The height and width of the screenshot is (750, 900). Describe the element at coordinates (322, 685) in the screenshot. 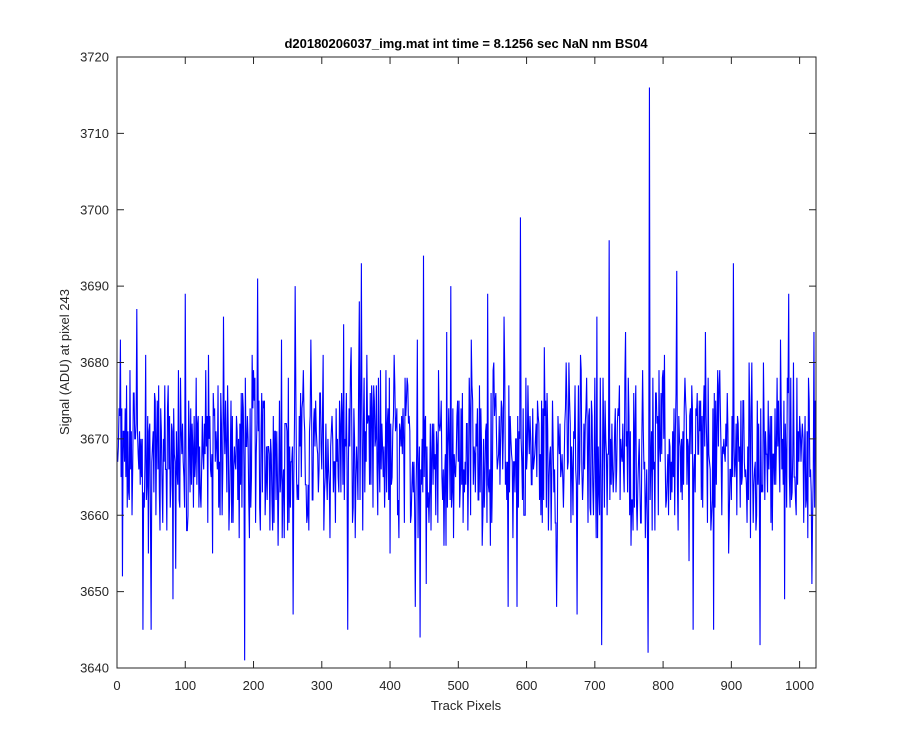

I see `x-tick-label: 300` at that location.